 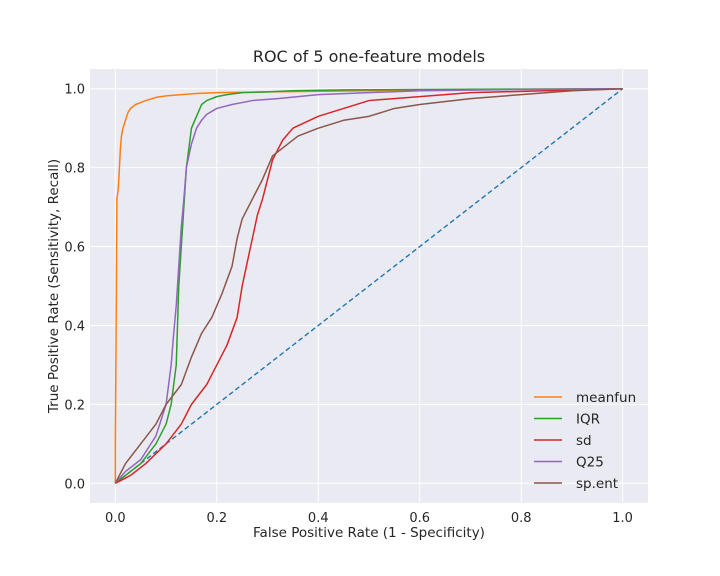 What do you see at coordinates (74, 90) in the screenshot?
I see `y-tick-label: 1.0` at bounding box center [74, 90].